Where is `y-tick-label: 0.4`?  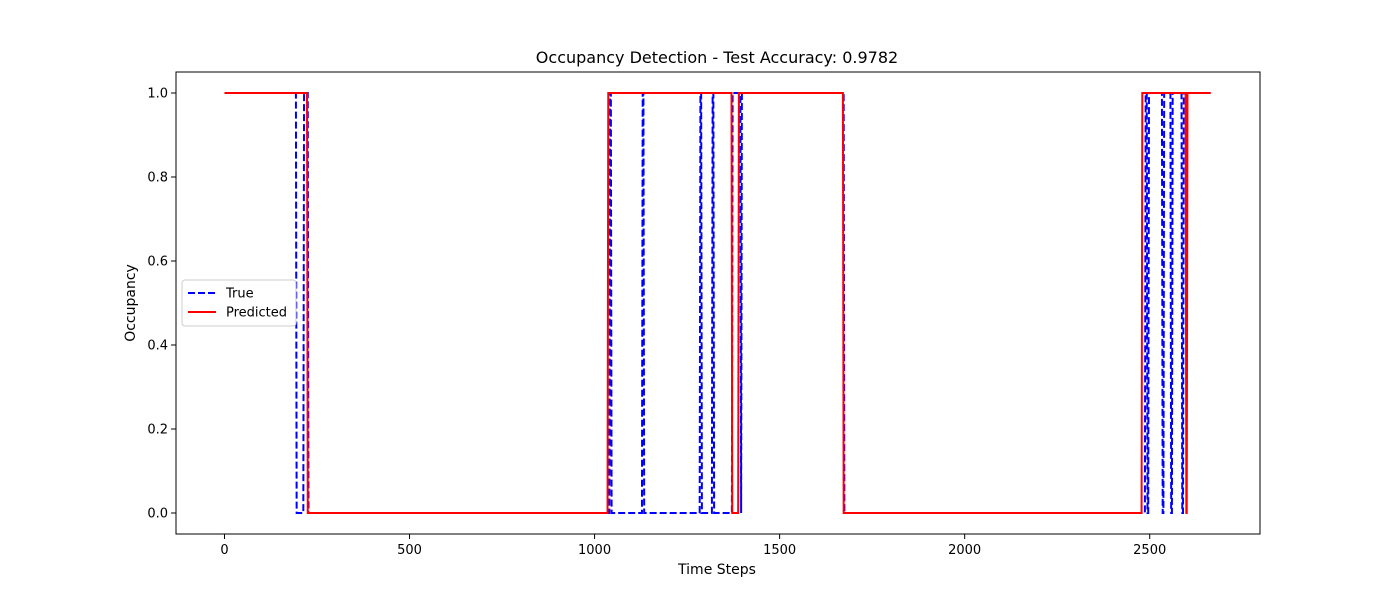
y-tick-label: 0.4 is located at coordinates (157, 346).